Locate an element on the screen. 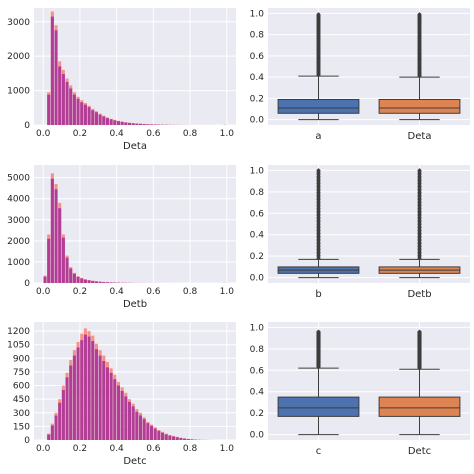 The image size is (474, 474). x-axis-label: Deta is located at coordinates (135, 146).